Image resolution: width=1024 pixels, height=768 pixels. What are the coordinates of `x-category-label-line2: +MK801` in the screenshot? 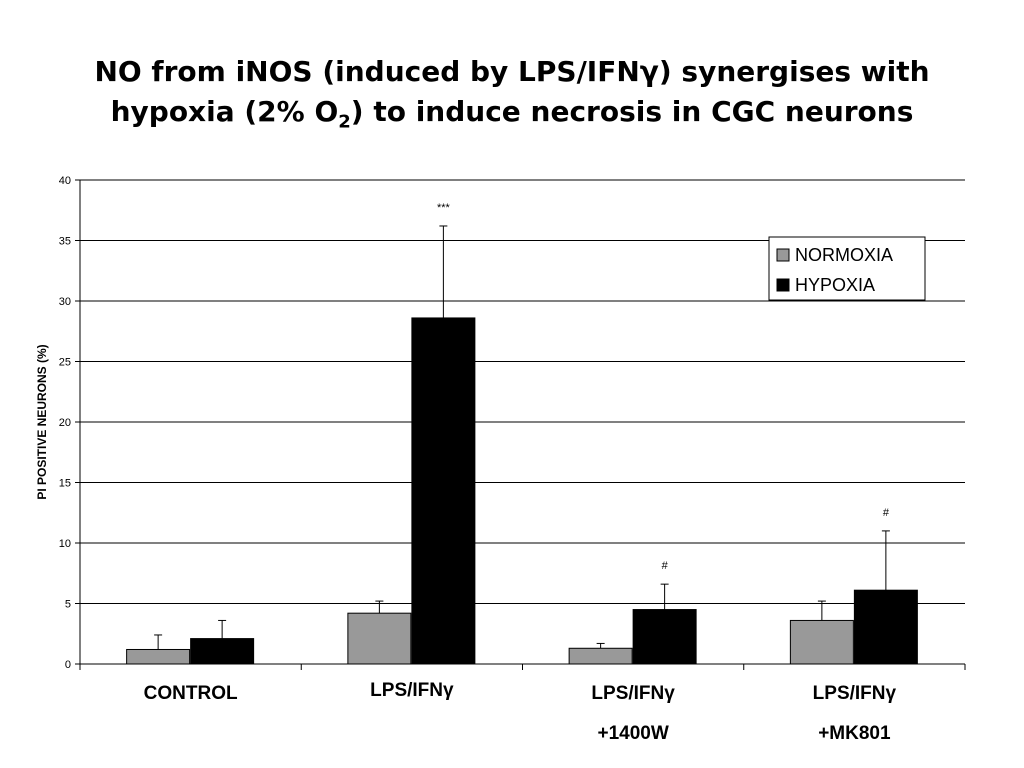 It's located at (854, 733).